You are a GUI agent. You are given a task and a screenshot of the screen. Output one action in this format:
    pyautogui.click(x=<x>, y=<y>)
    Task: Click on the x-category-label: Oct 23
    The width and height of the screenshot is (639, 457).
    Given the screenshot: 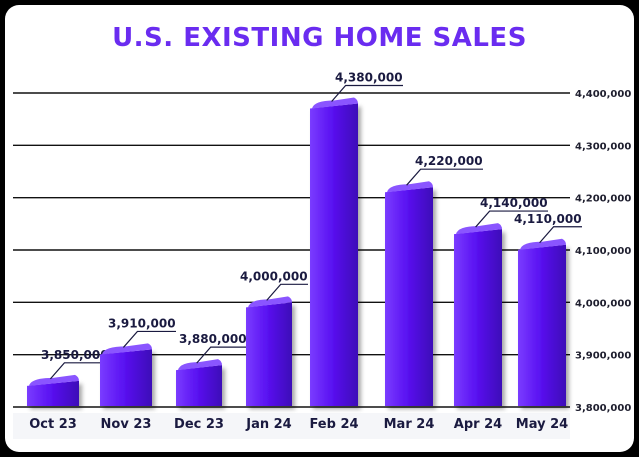 What is the action you would take?
    pyautogui.click(x=53, y=424)
    